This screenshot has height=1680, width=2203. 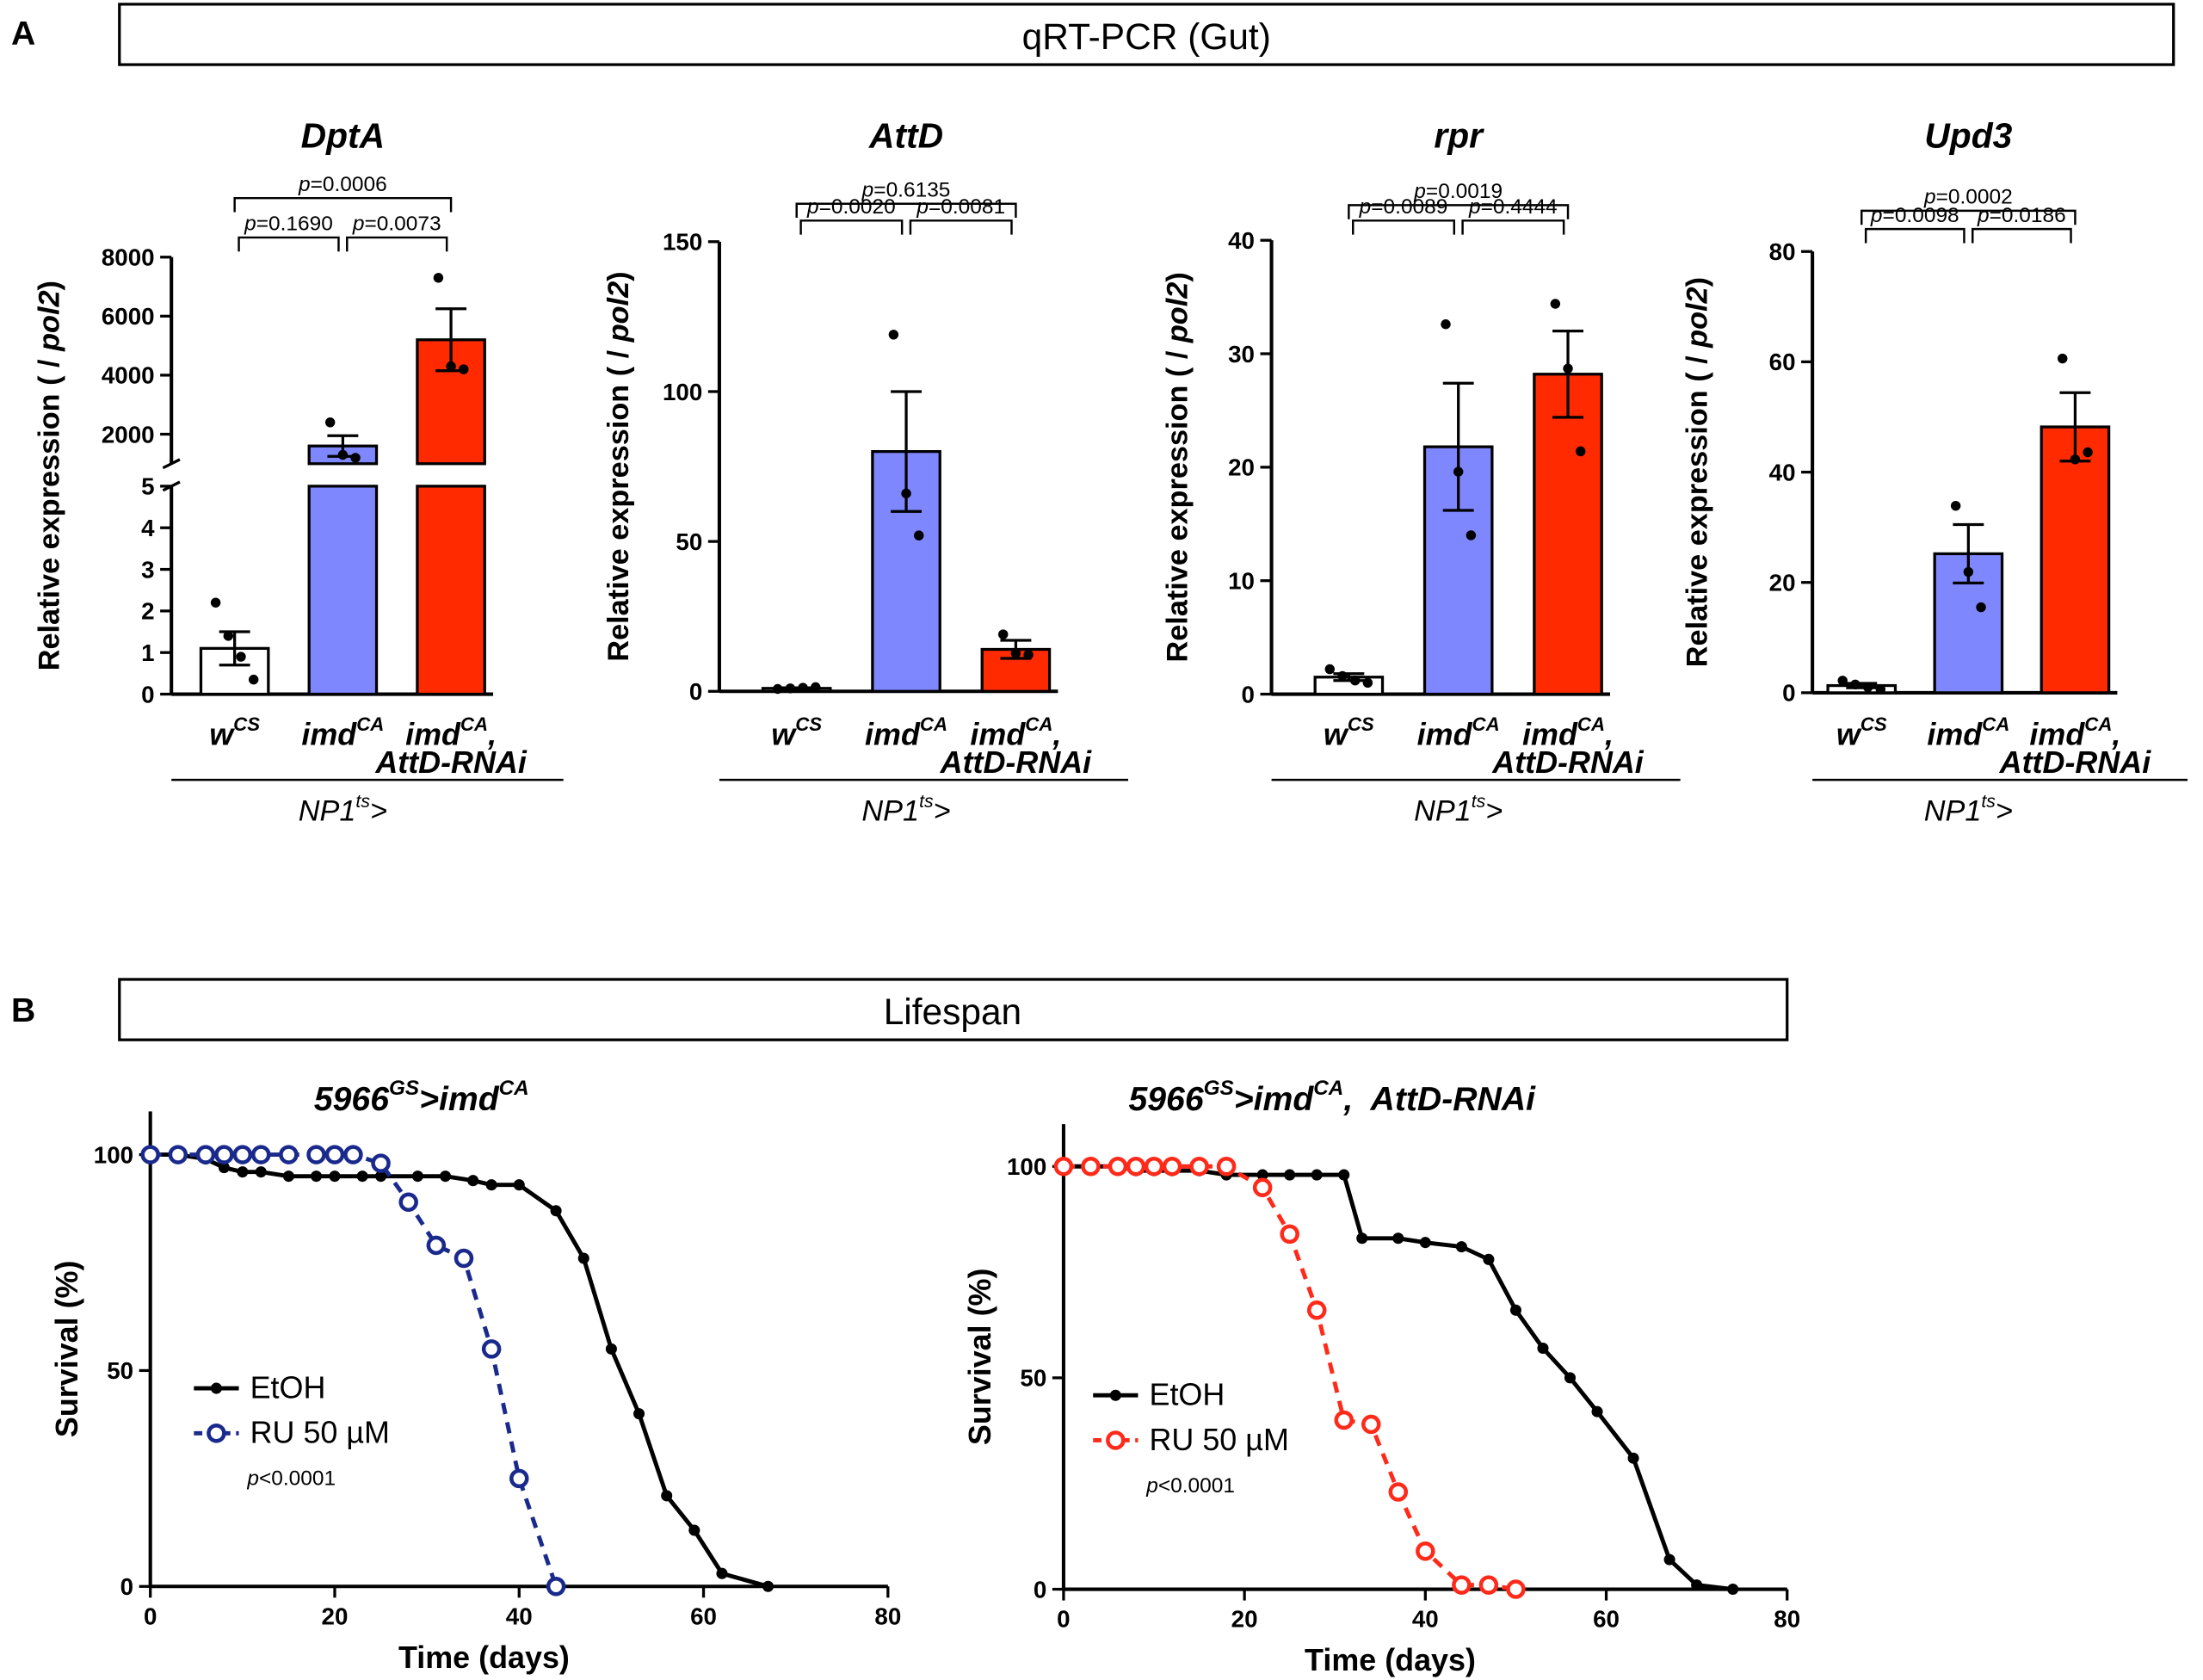 I want to click on category-label: imdCA, so click(x=342, y=732).